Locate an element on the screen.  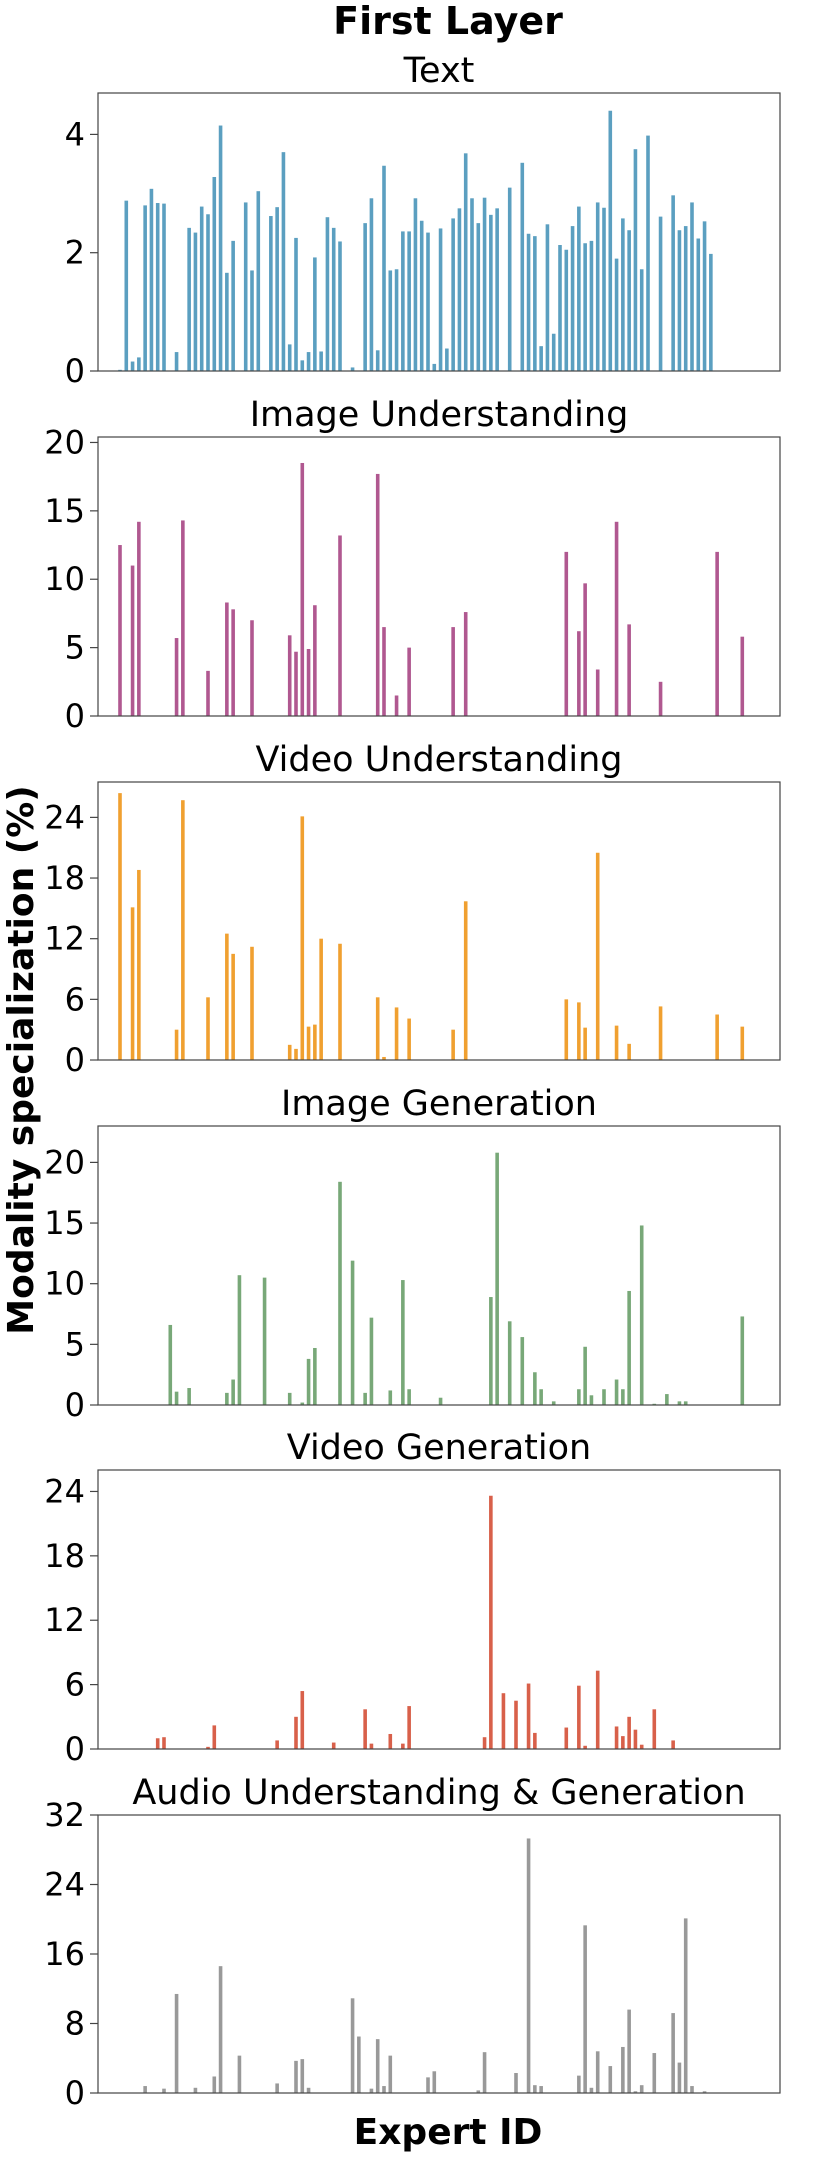
panel-title: Audio Understanding & Generation is located at coordinates (438, 1793).